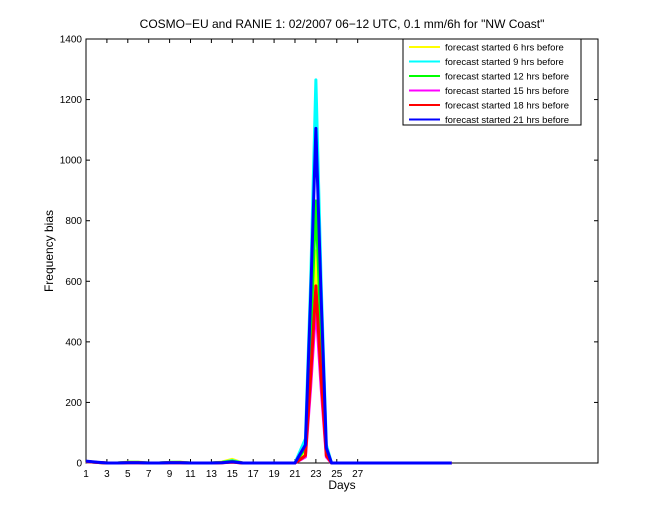  Describe the element at coordinates (233, 474) in the screenshot. I see `x-tick-label: 15` at that location.